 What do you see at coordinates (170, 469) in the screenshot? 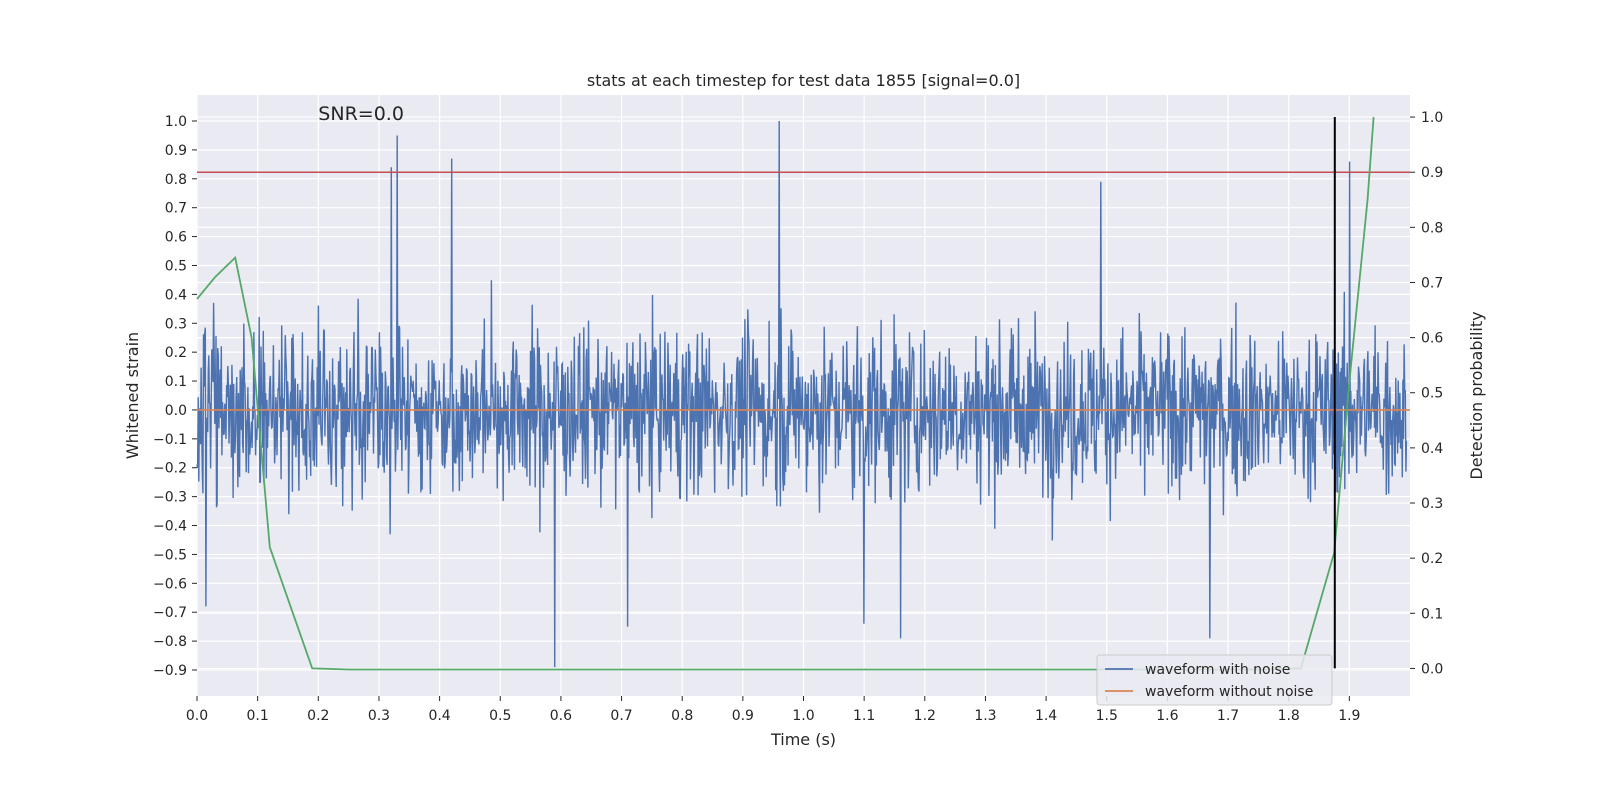
I see `y-left-tick-label: −0.2` at bounding box center [170, 469].